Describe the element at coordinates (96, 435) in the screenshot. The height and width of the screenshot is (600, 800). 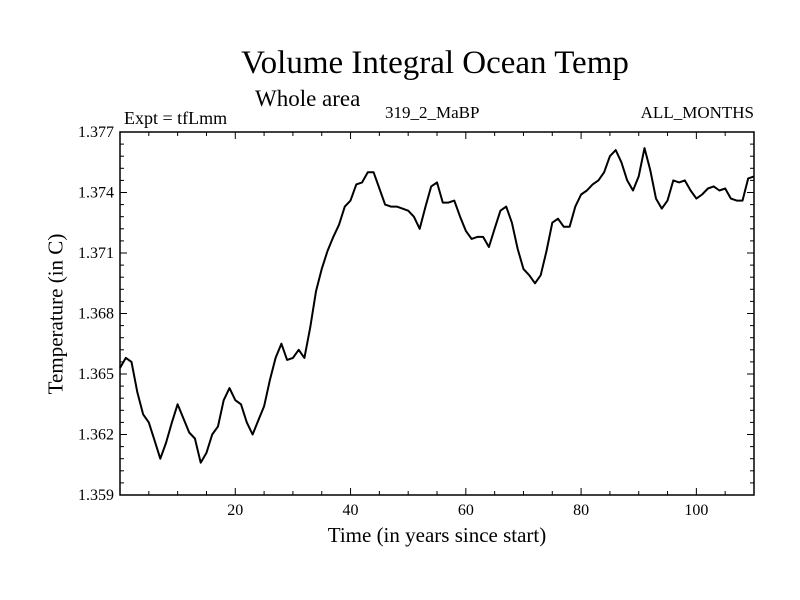
I see `y-tick-label: 1.362` at that location.